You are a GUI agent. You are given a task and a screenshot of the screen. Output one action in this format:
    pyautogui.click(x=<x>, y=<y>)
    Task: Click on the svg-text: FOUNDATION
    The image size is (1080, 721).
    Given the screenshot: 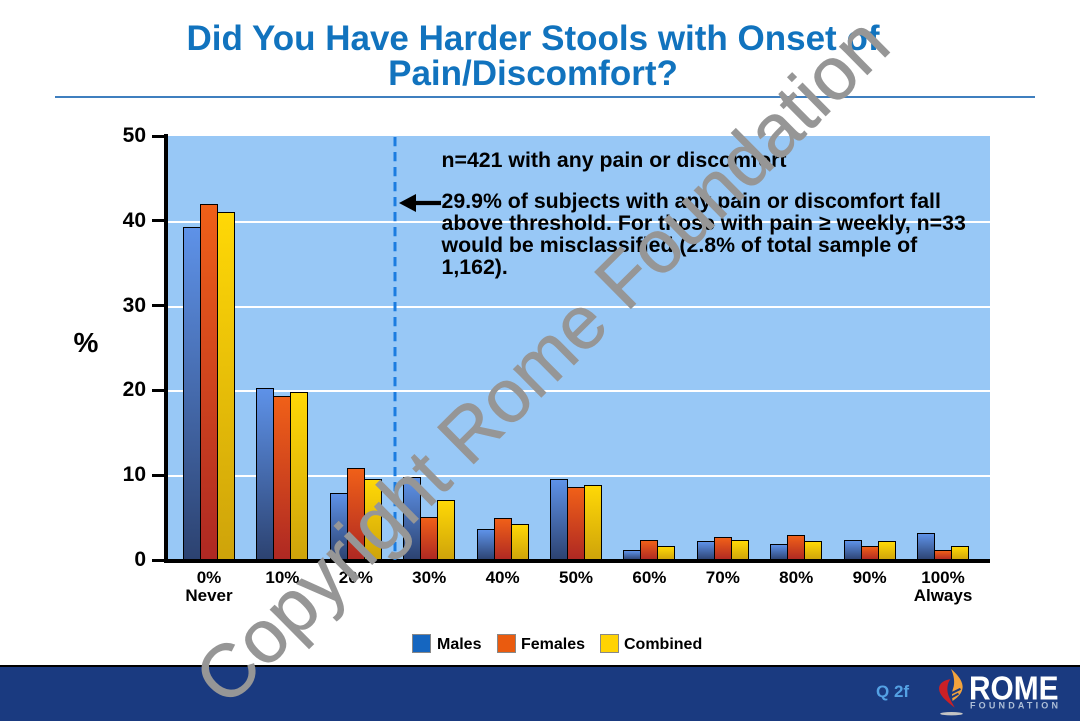 What is the action you would take?
    pyautogui.click(x=1014, y=706)
    